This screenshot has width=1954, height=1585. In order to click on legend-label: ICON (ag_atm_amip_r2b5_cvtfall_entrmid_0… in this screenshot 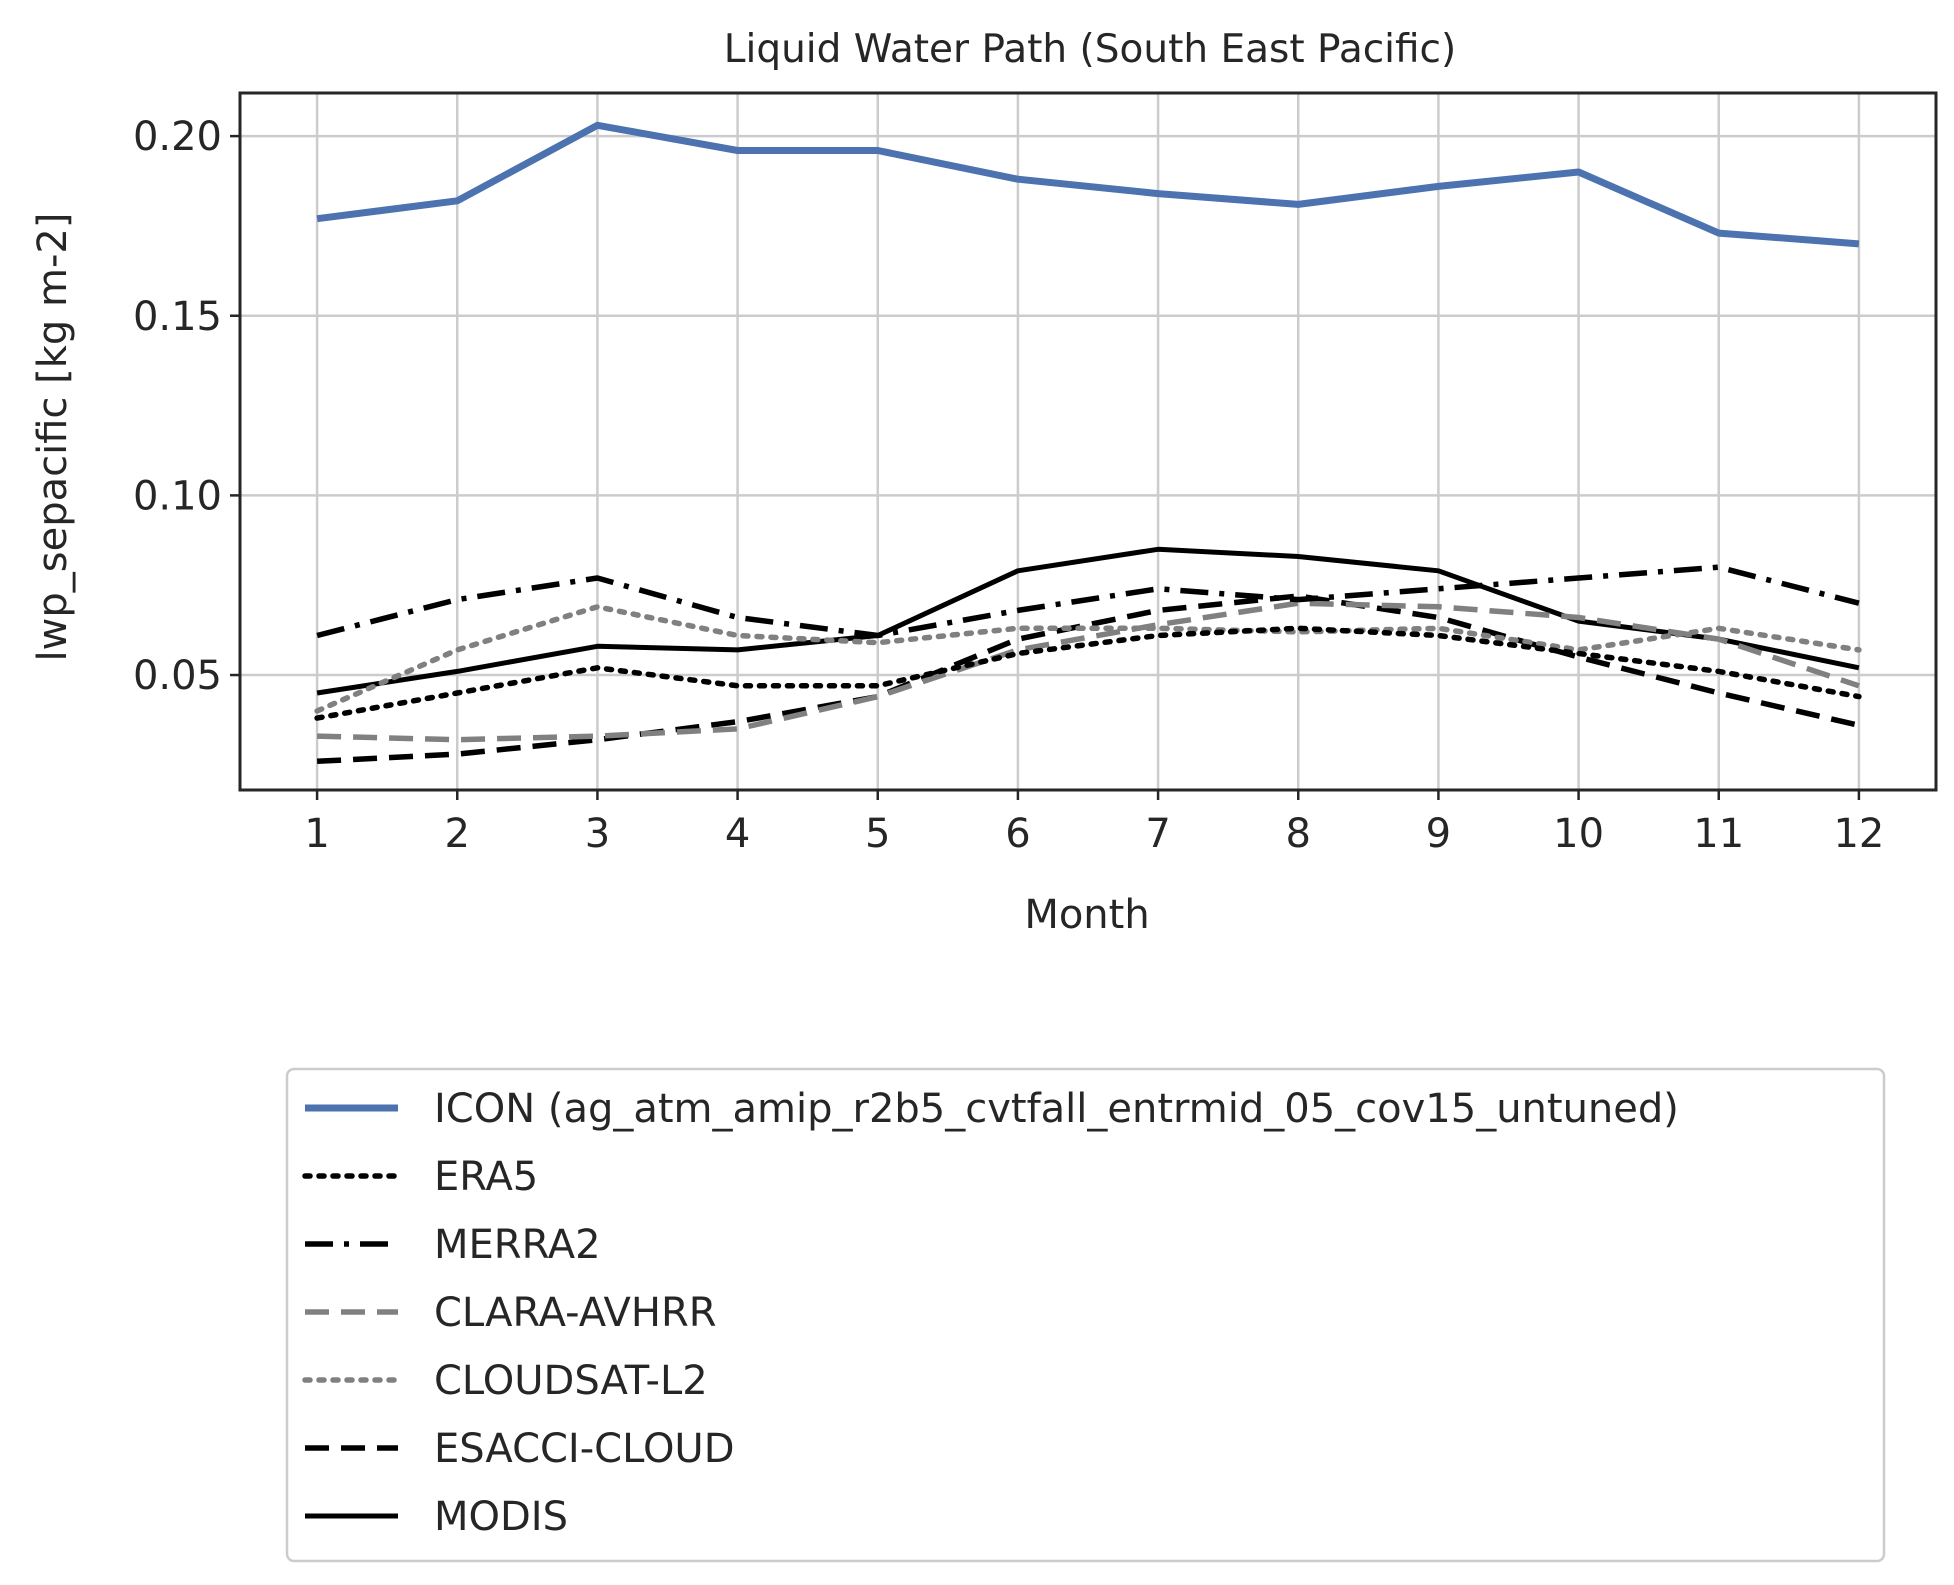, I will do `click(1056, 1109)`.